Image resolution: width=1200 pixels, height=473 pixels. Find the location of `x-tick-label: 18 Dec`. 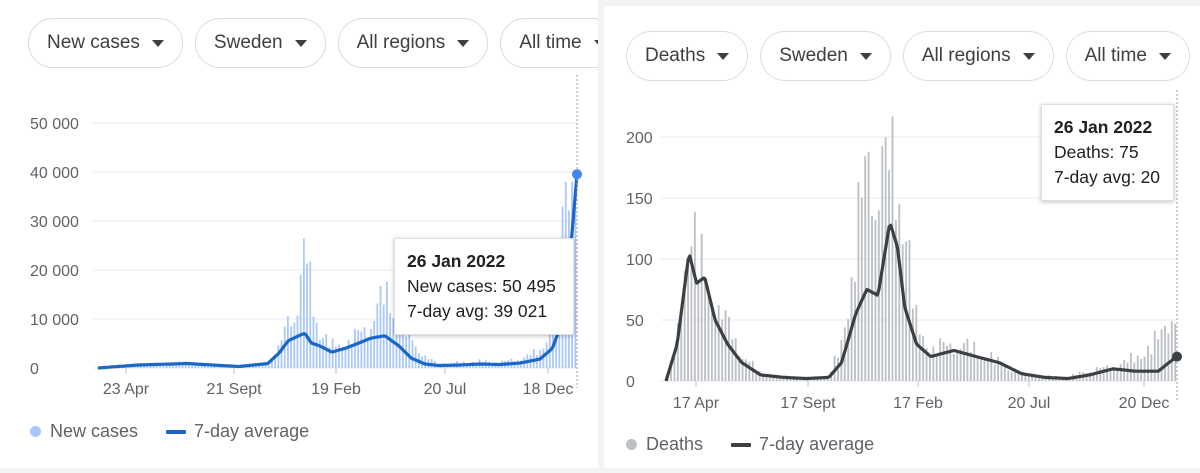

x-tick-label: 18 Dec is located at coordinates (548, 389).